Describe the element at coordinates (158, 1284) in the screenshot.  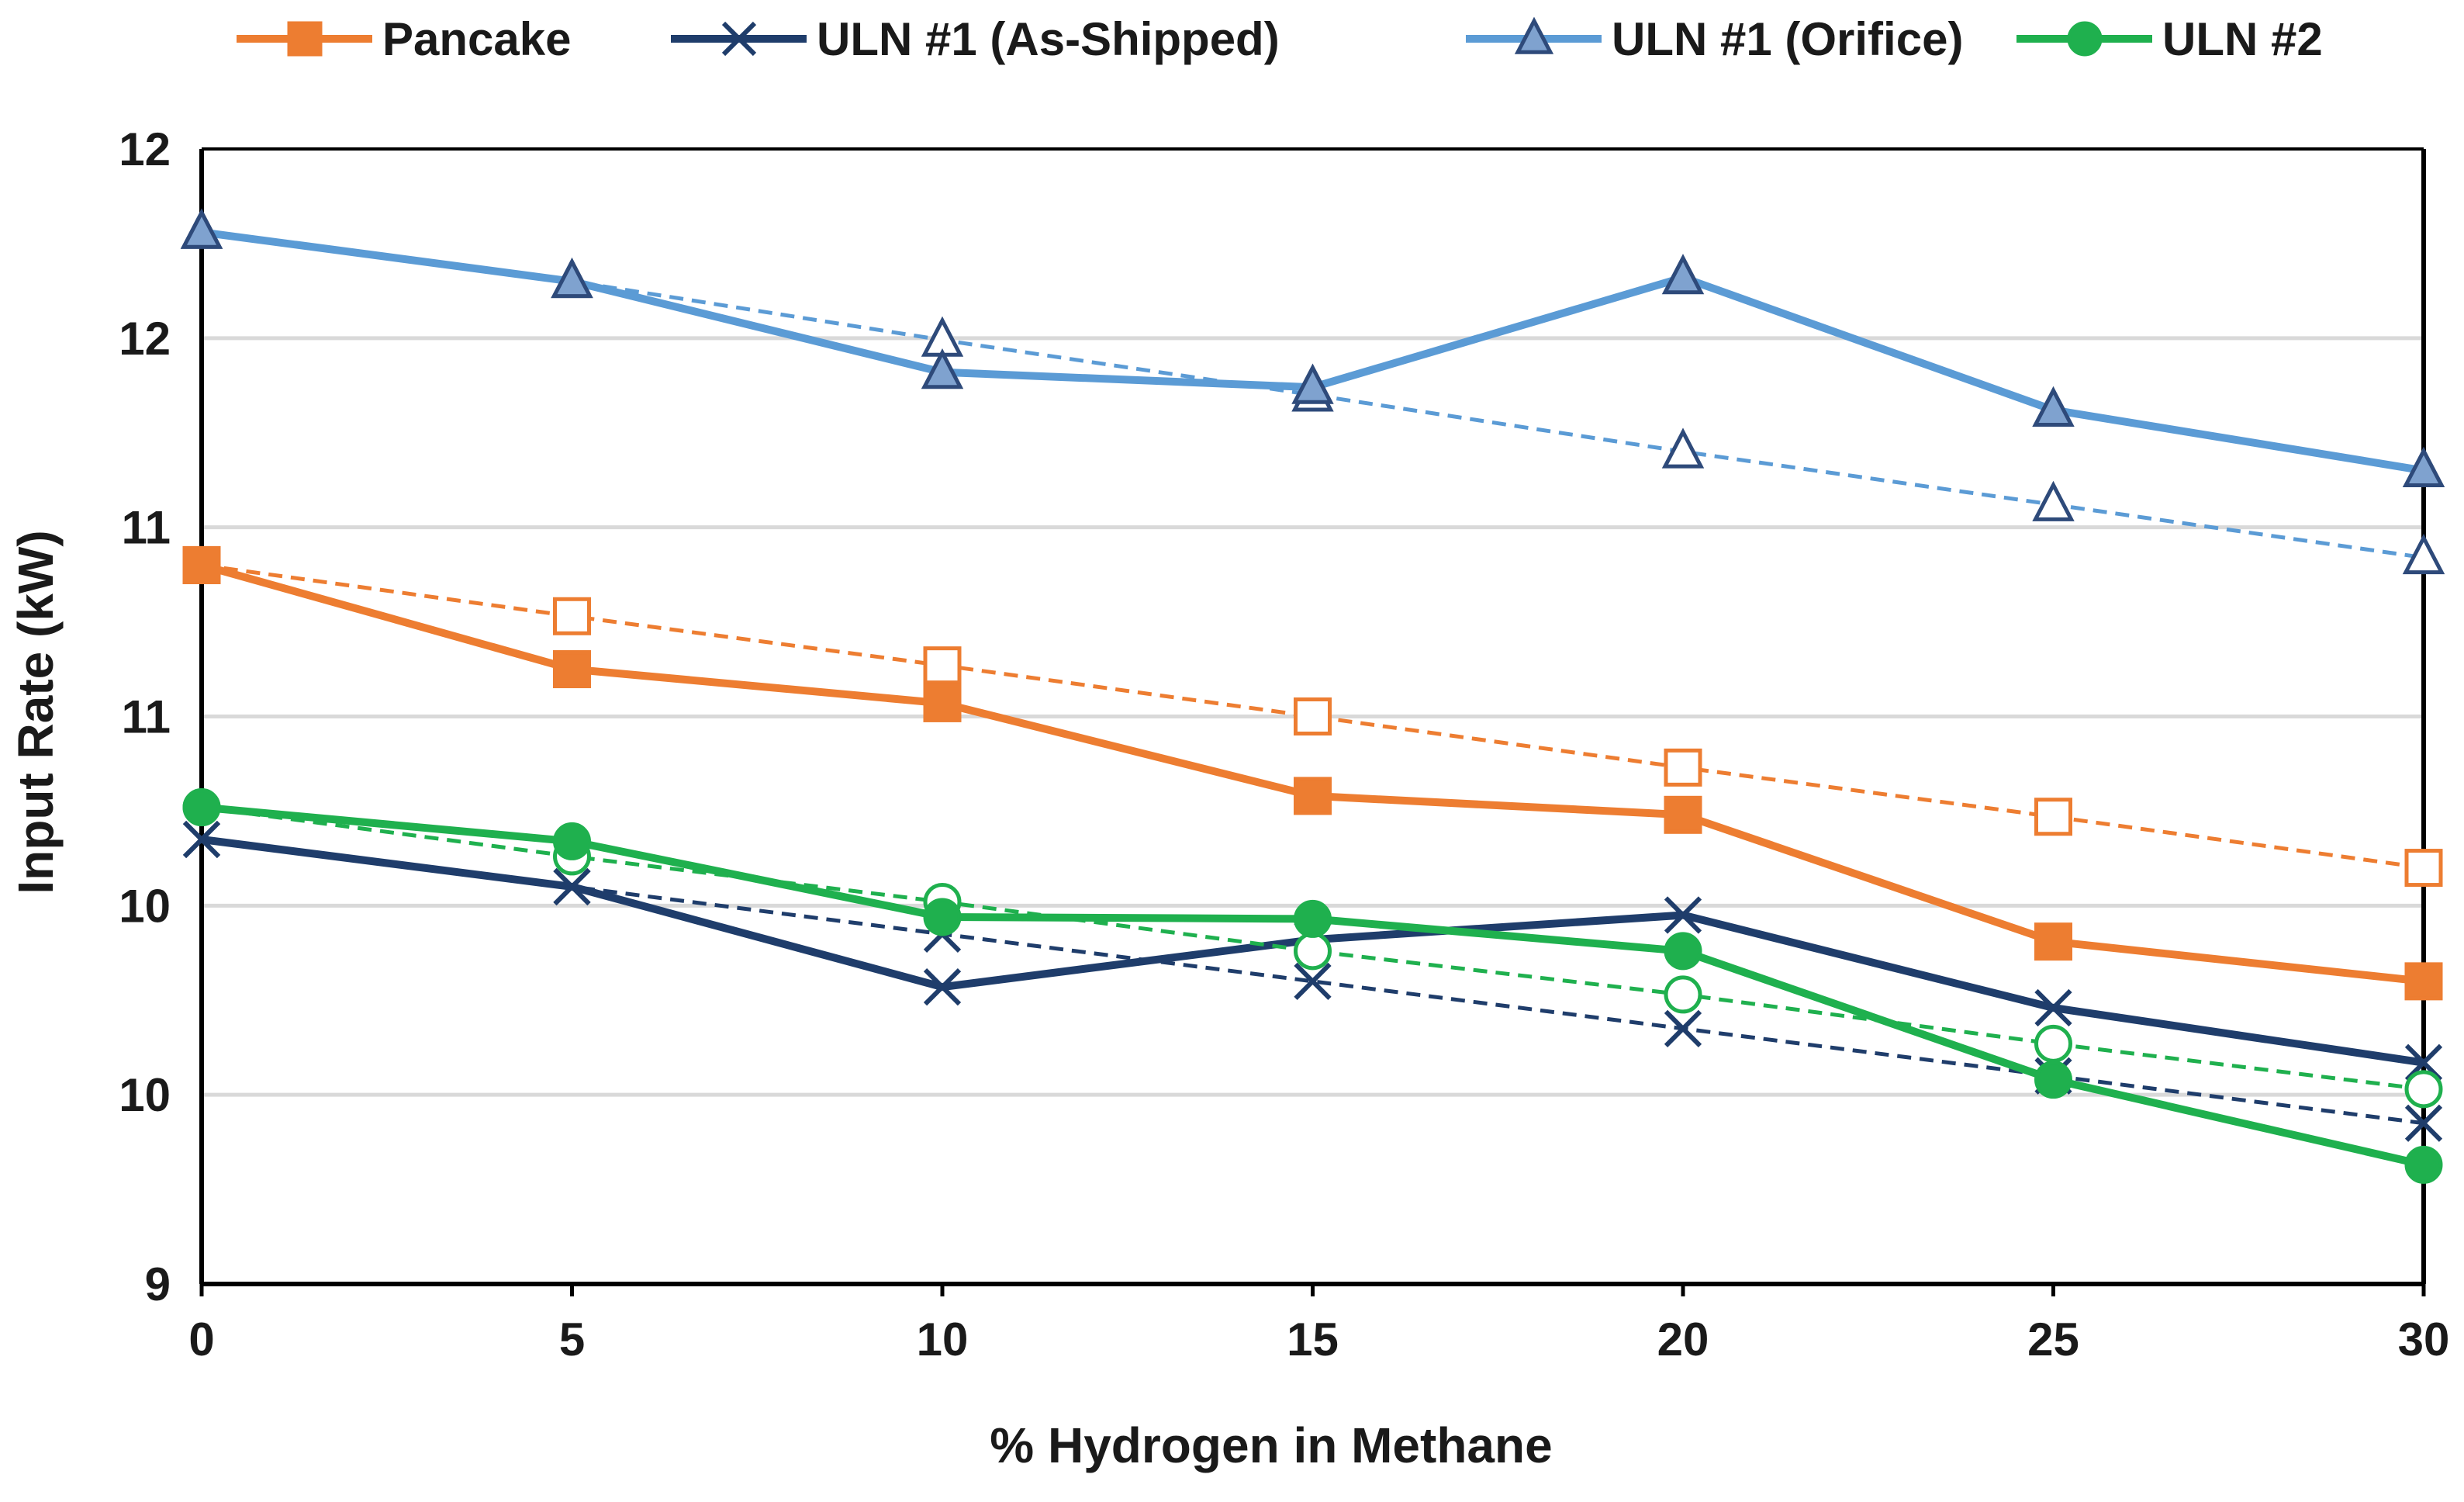
I see `y-tick-label: 9` at that location.